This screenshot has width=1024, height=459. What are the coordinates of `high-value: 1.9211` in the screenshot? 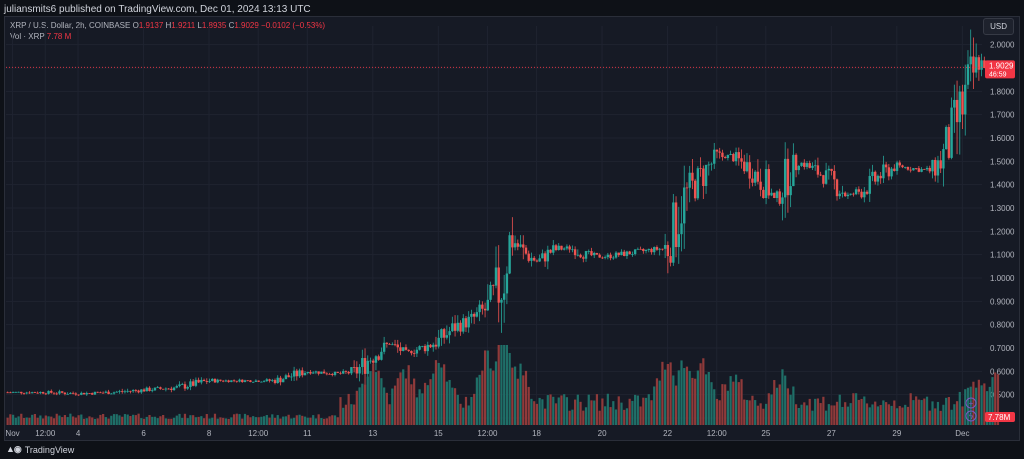 It's located at (183, 25).